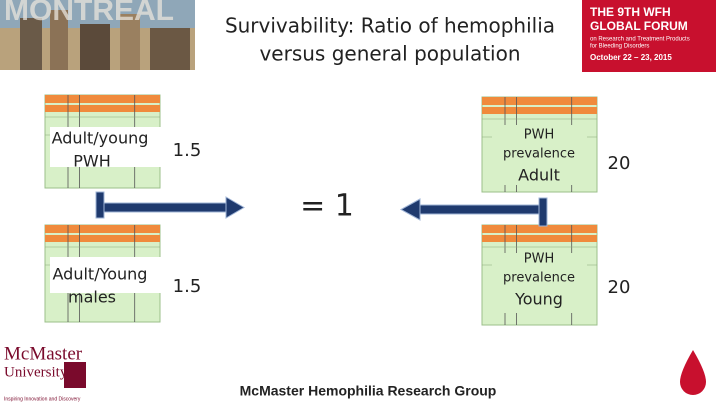  I want to click on logo-line: THE 9TH WFH, so click(630, 12).